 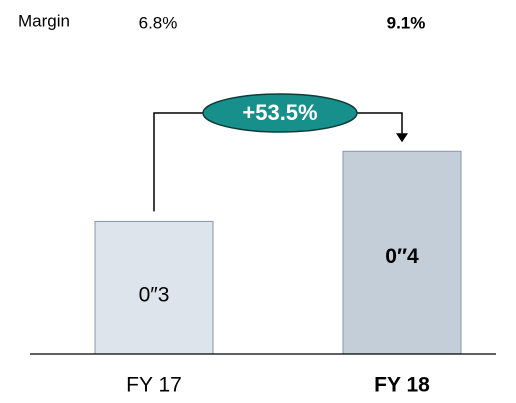 What do you see at coordinates (158, 22) in the screenshot?
I see `margin-value: 6.8%` at bounding box center [158, 22].